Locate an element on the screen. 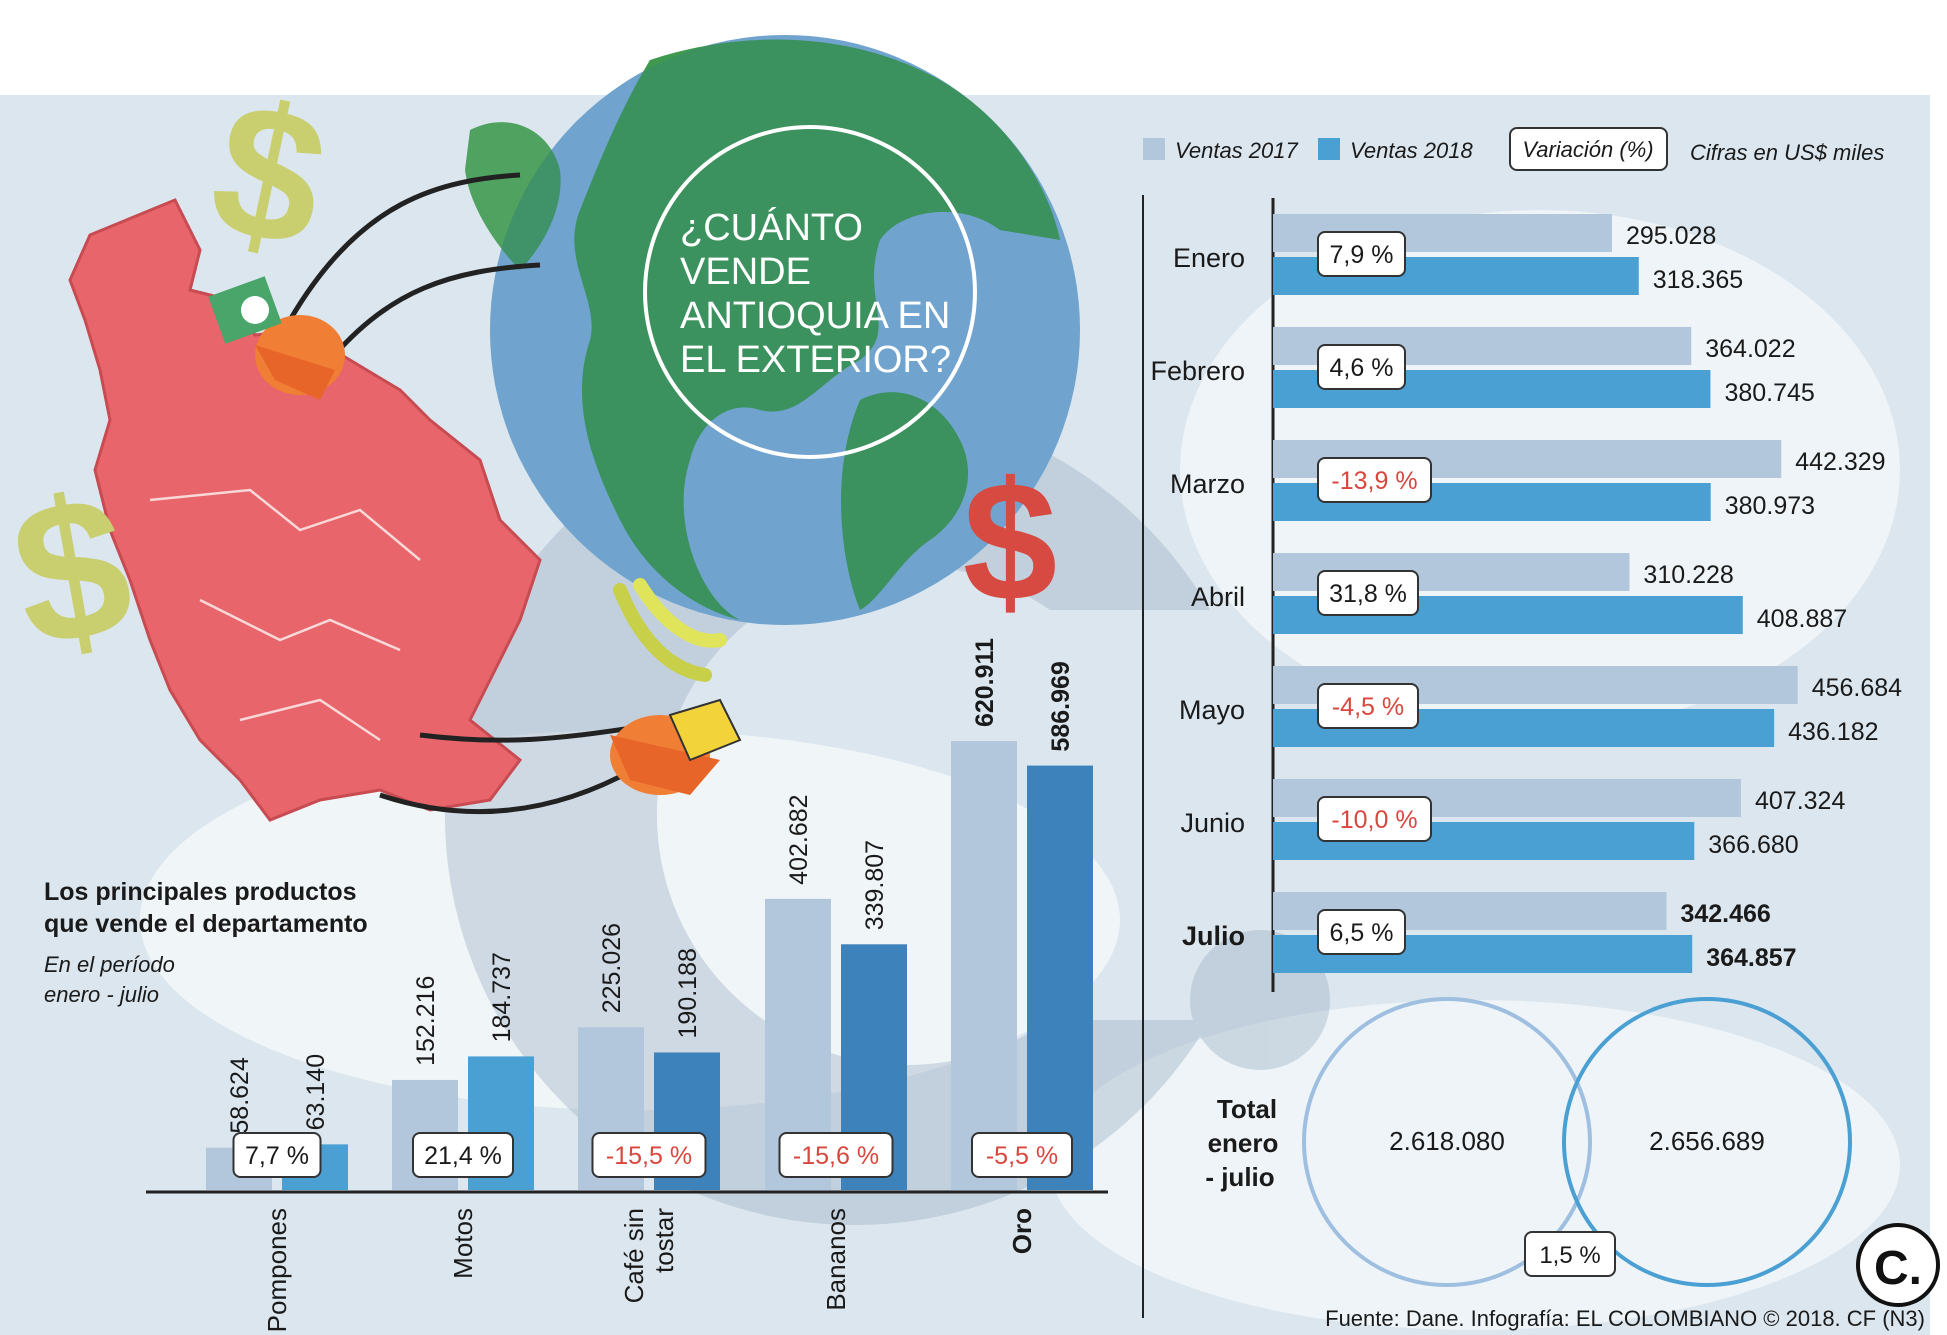  banana-icon is located at coordinates (670, 630).